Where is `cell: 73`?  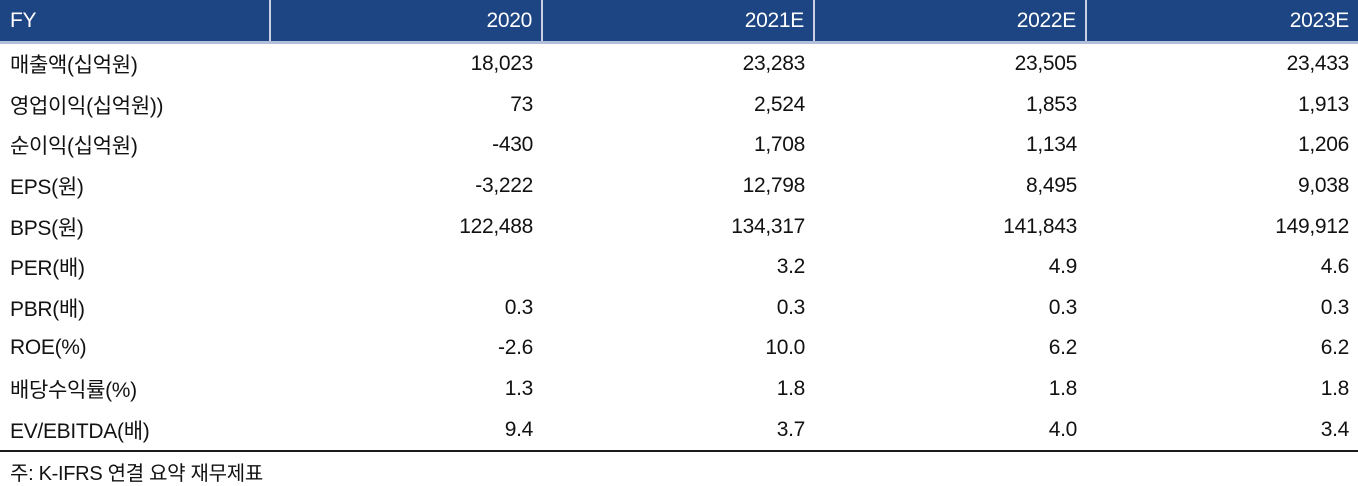 cell: 73 is located at coordinates (406, 105).